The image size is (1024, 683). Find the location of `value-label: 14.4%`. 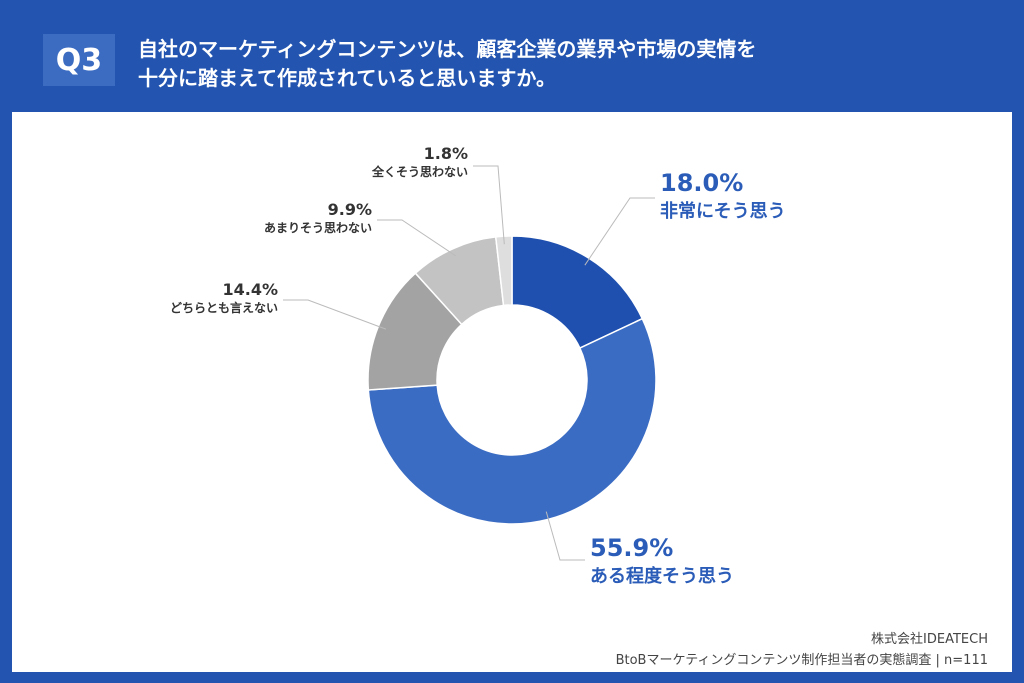

value-label: 14.4% is located at coordinates (250, 289).